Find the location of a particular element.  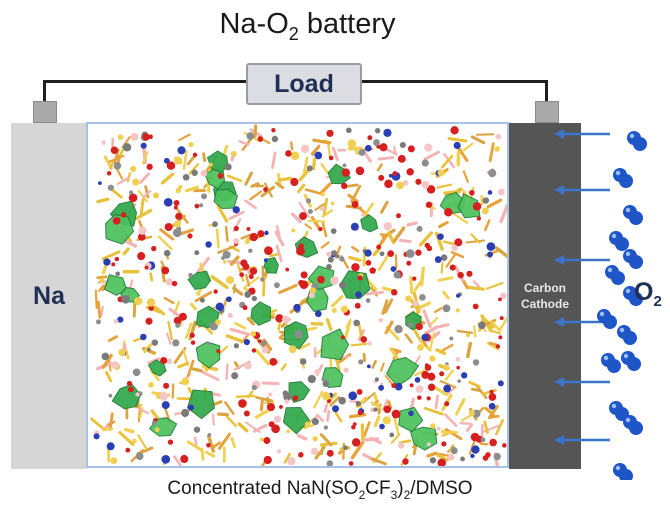

oxygen-atom-highlight is located at coordinates (626, 356).